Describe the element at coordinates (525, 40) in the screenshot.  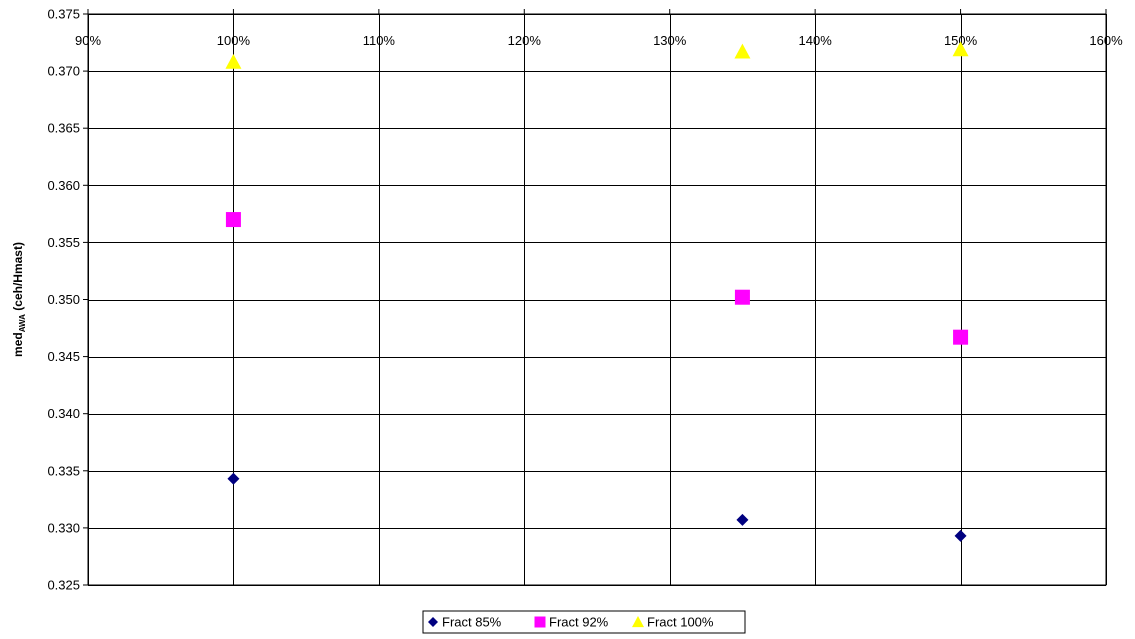
I see `x-tick-label: 120%` at that location.